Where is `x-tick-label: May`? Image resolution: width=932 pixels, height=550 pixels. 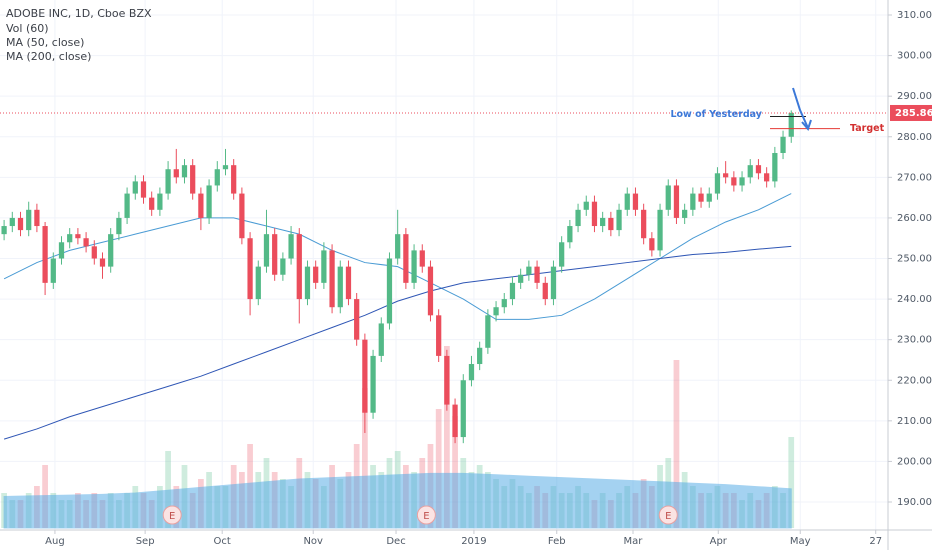 x-tick-label: May is located at coordinates (800, 541).